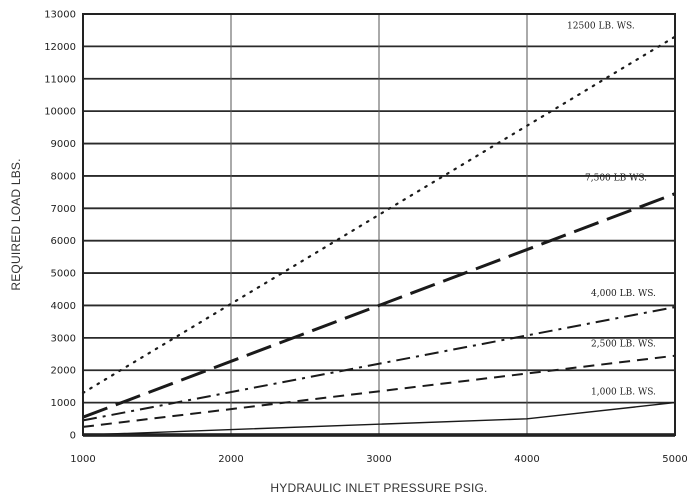 The width and height of the screenshot is (687, 499). I want to click on y-tick-label: 9000, so click(63, 144).